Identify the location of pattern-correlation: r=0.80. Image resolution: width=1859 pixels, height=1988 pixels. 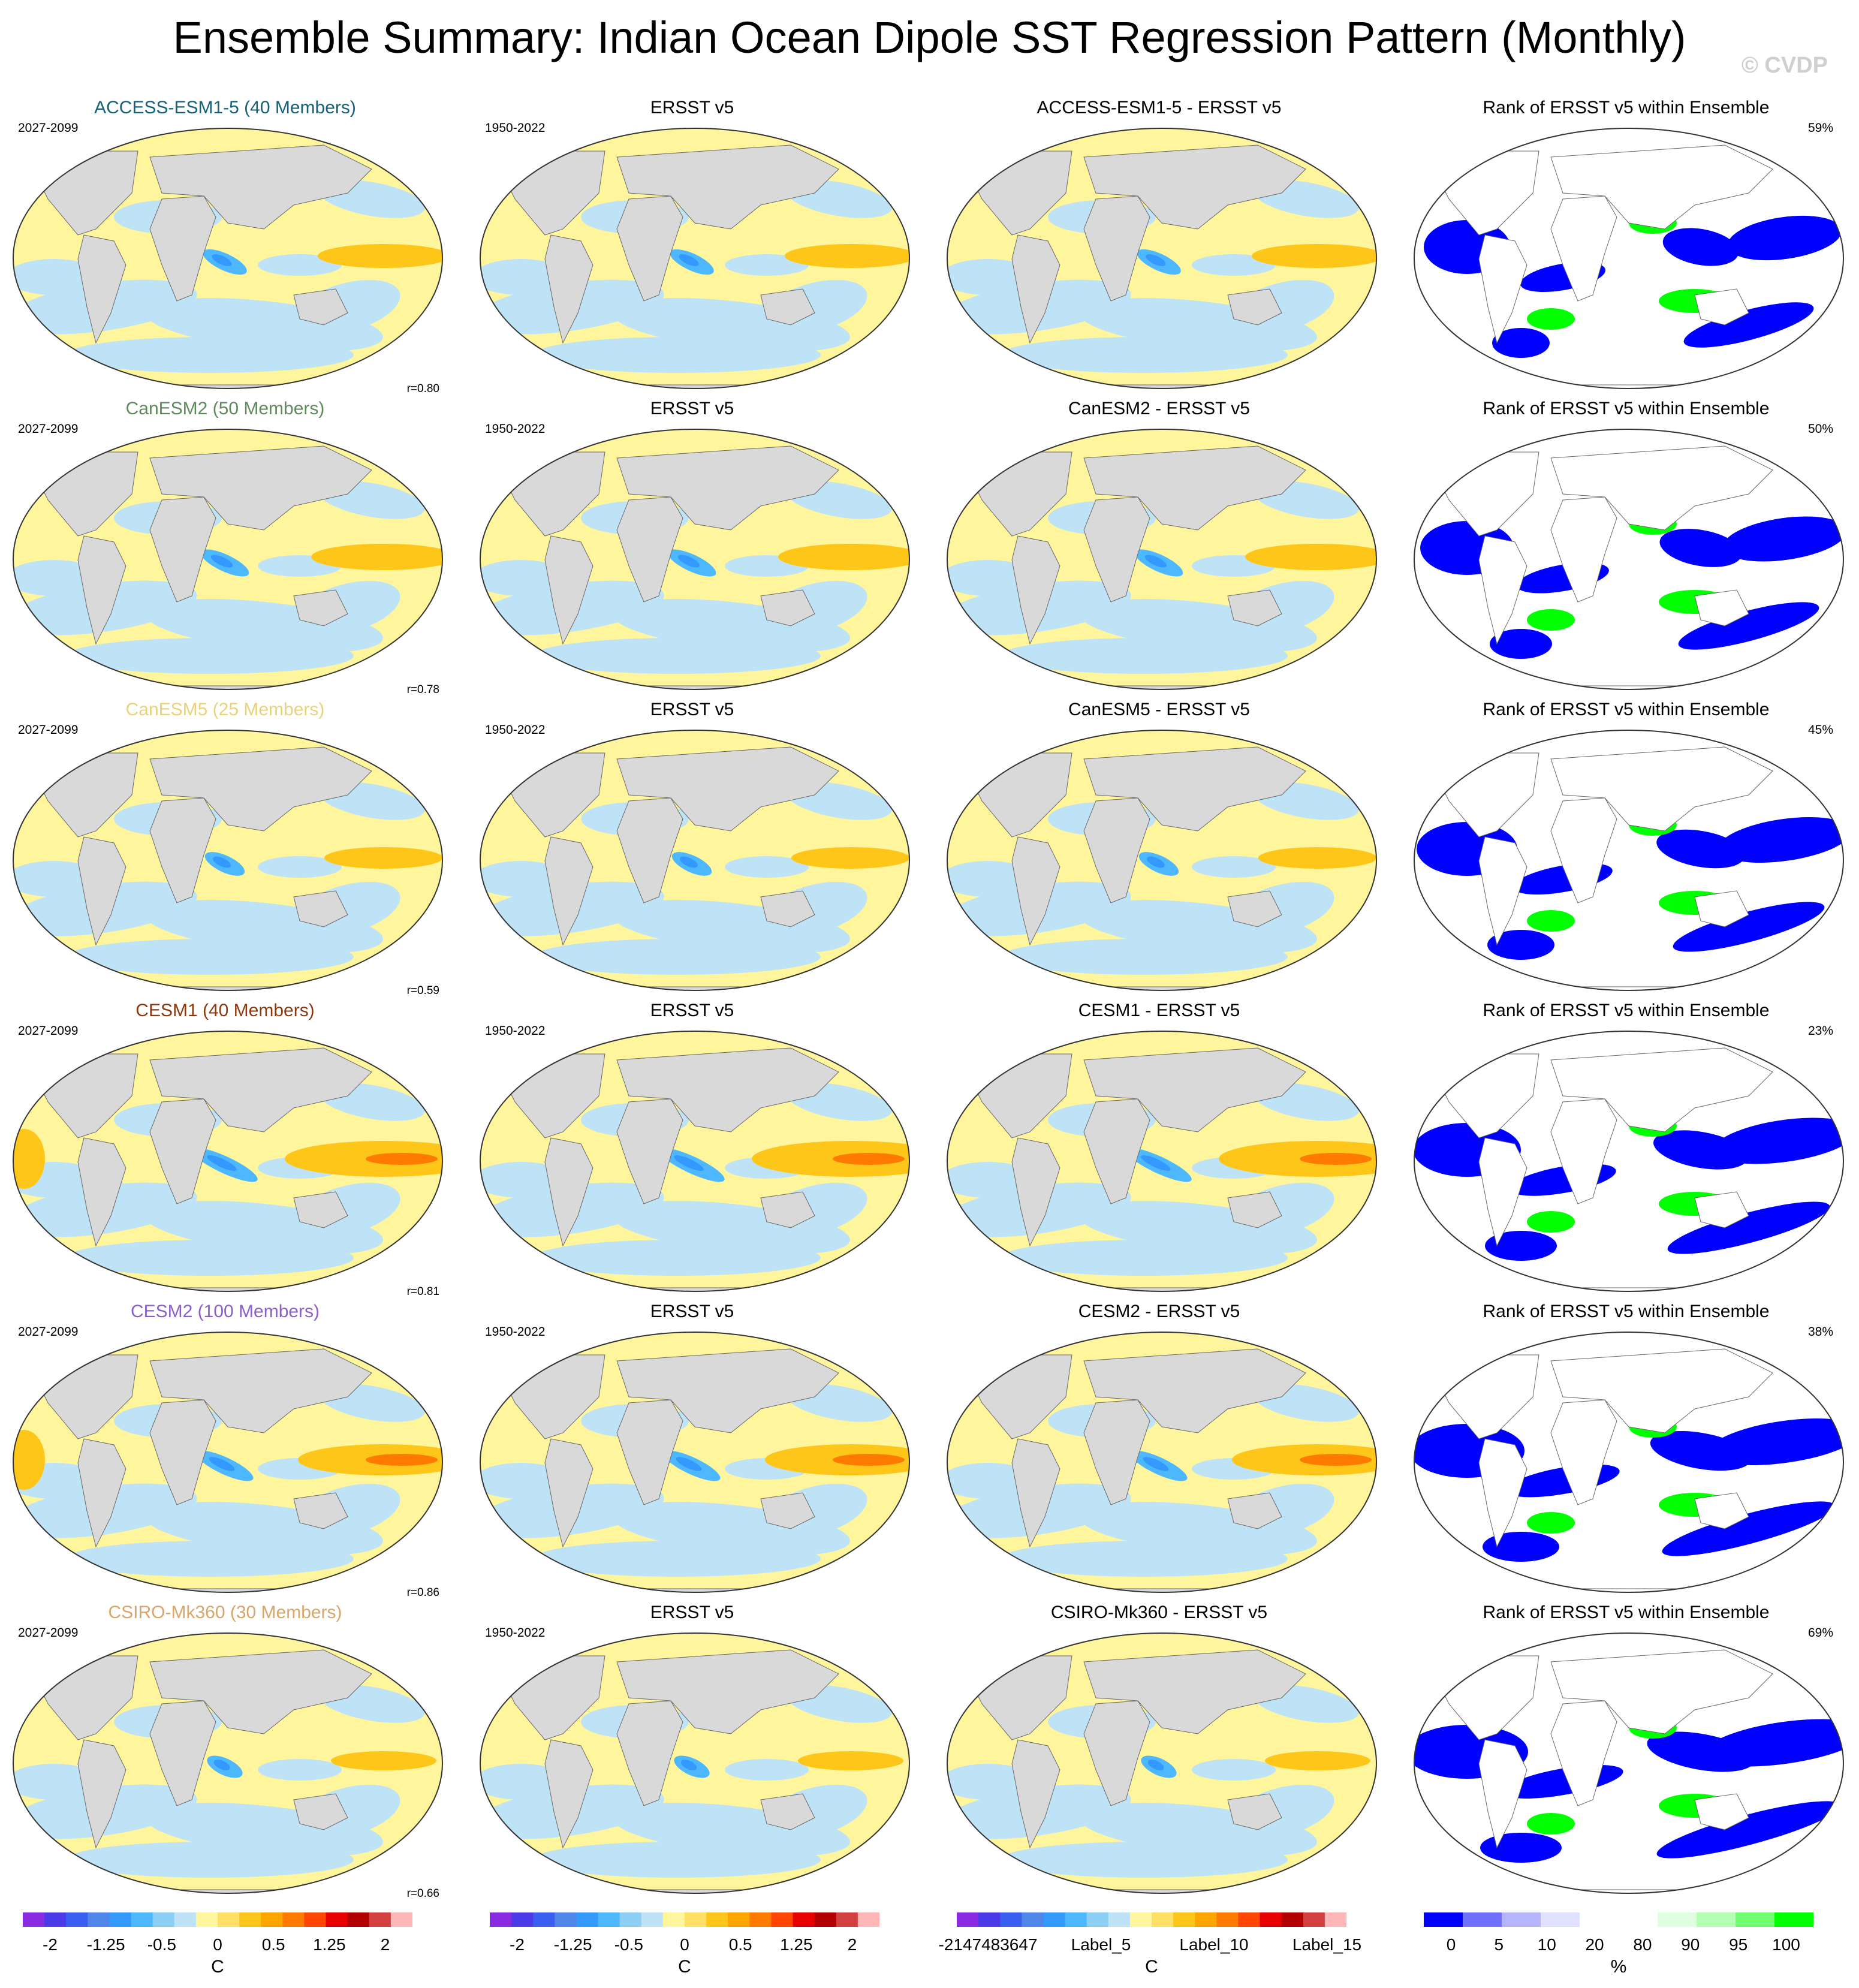
(422, 388).